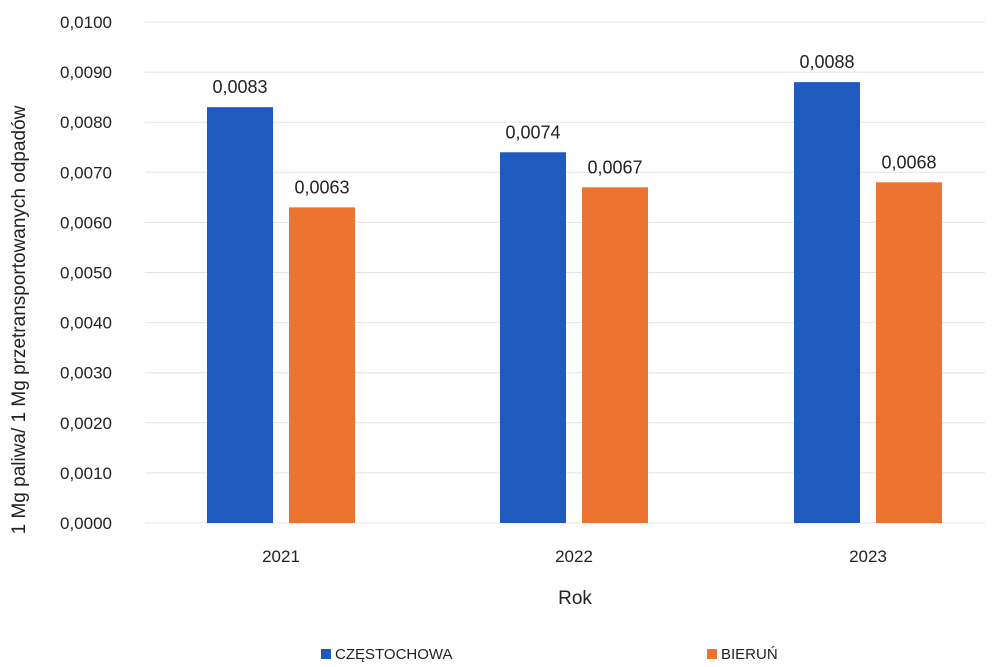 This screenshot has height=667, width=998. I want to click on x-axis-title: Rok, so click(575, 598).